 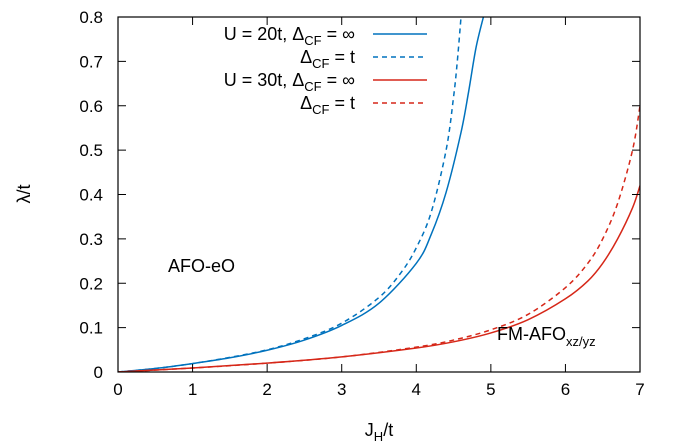 What do you see at coordinates (639, 389) in the screenshot?
I see `x-tick-label: 7` at bounding box center [639, 389].